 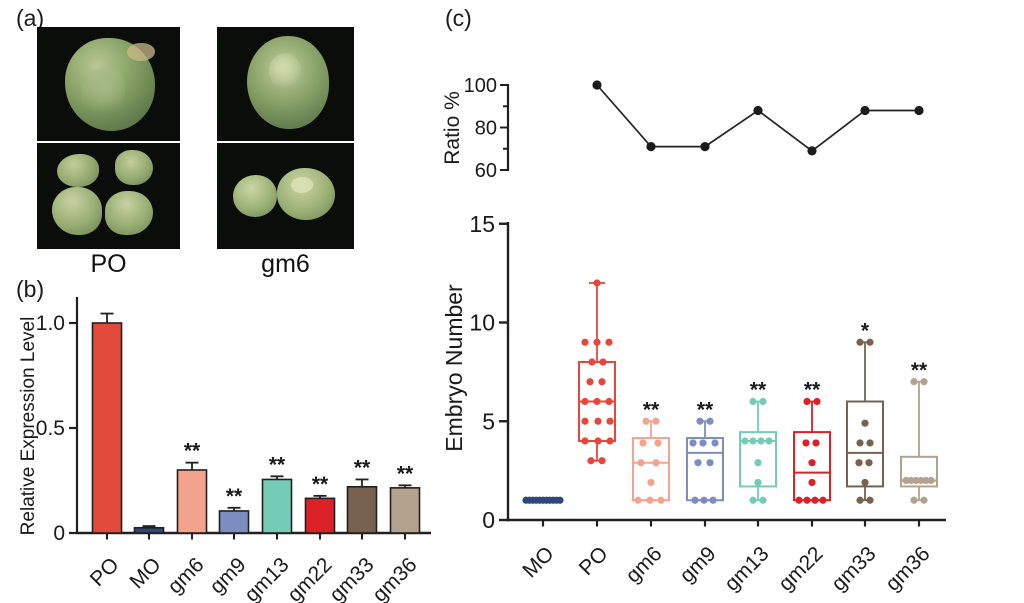 I want to click on bar-gm33, so click(x=362, y=509).